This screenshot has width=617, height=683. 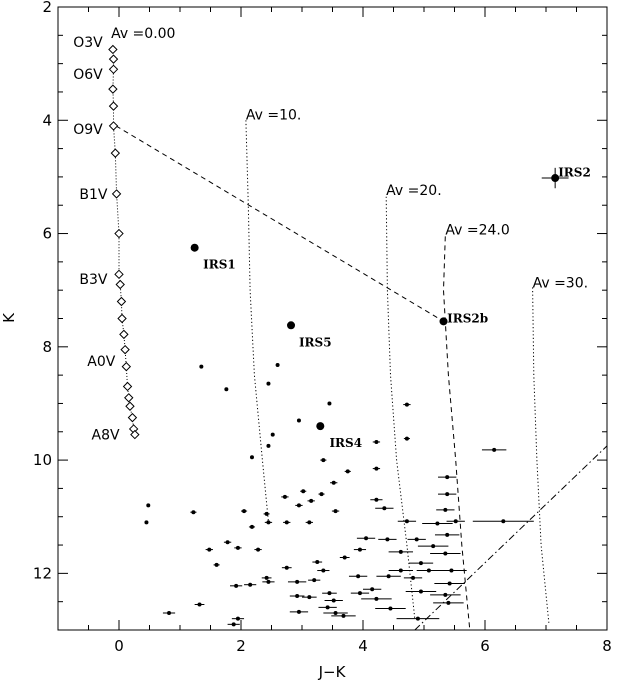 What do you see at coordinates (101, 362) in the screenshot?
I see `spectral-type-label: A0V` at bounding box center [101, 362].